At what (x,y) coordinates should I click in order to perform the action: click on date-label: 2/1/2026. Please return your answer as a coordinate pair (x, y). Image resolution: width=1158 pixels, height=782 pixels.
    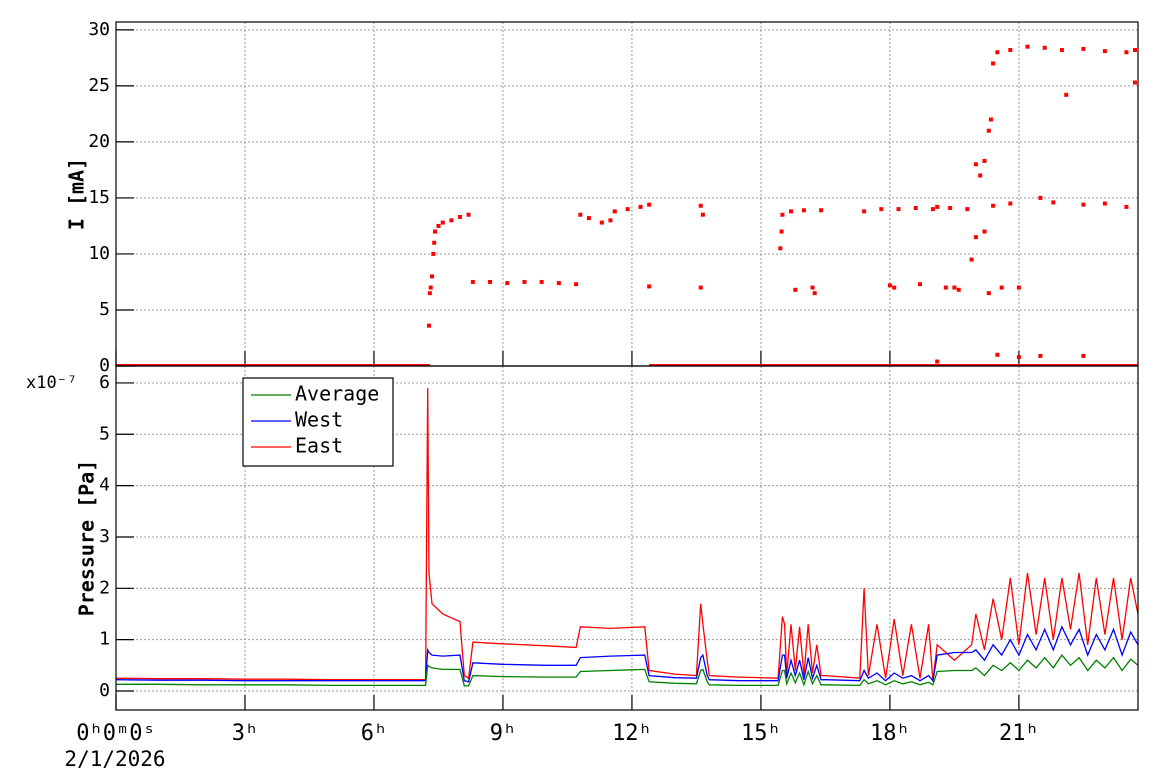
    Looking at the image, I should click on (114, 759).